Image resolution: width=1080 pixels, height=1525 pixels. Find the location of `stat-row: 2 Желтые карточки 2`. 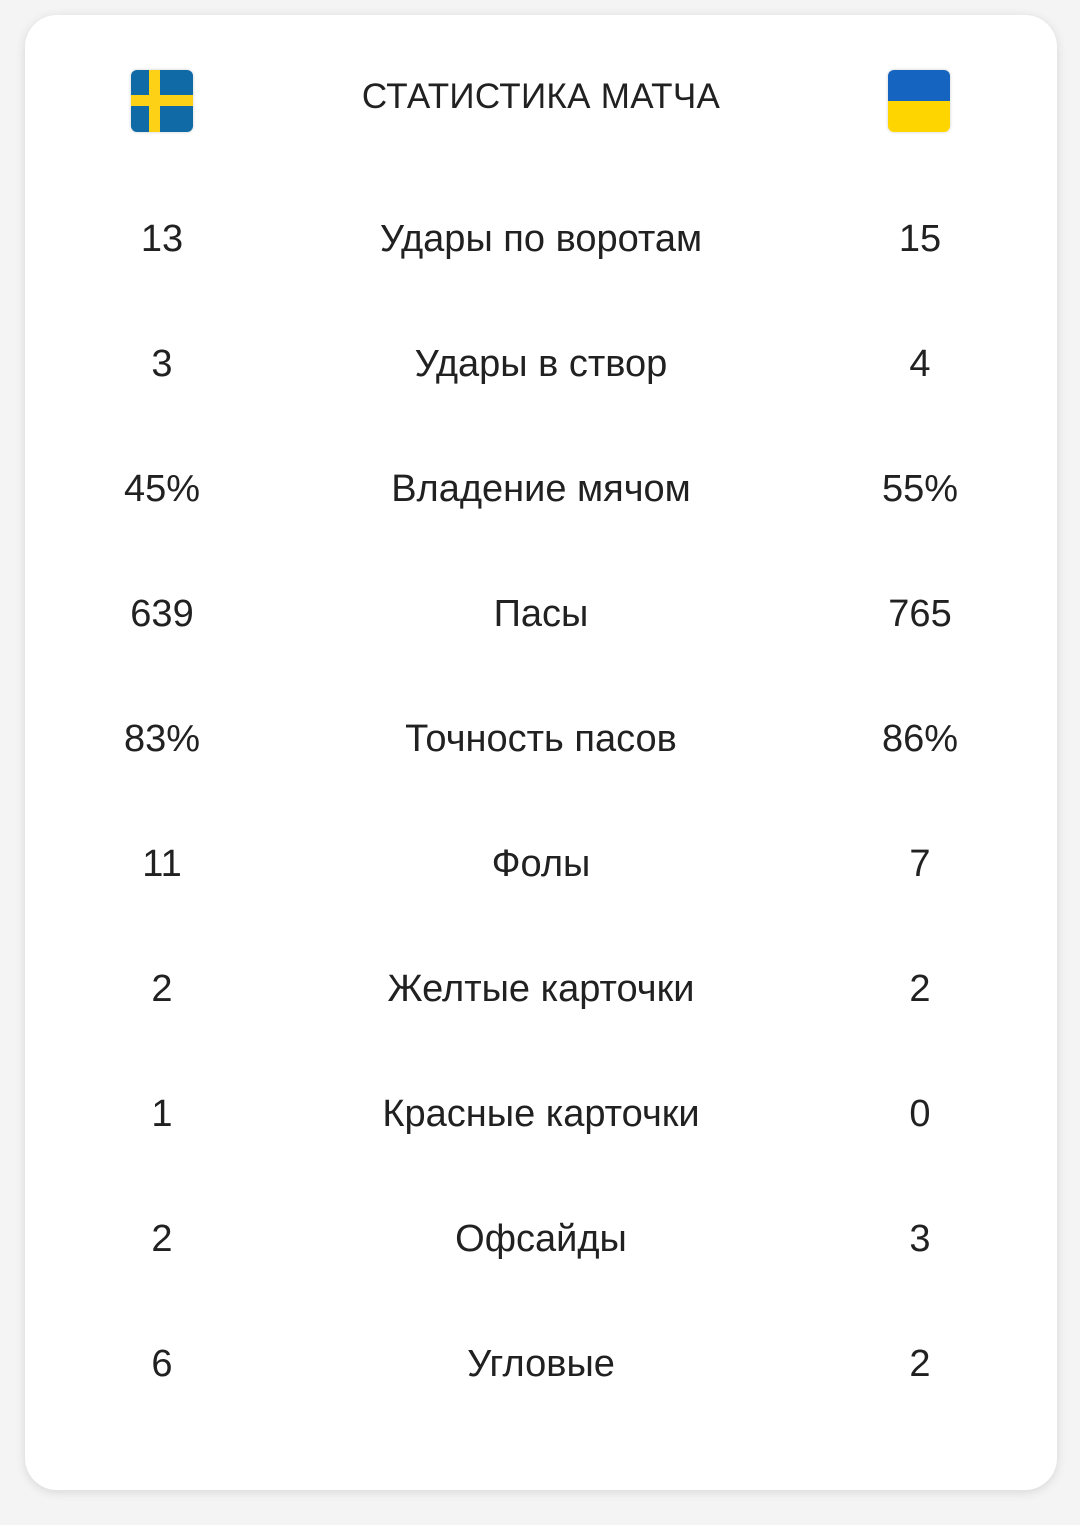

stat-row: 2 Желтые карточки 2 is located at coordinates (541, 989).